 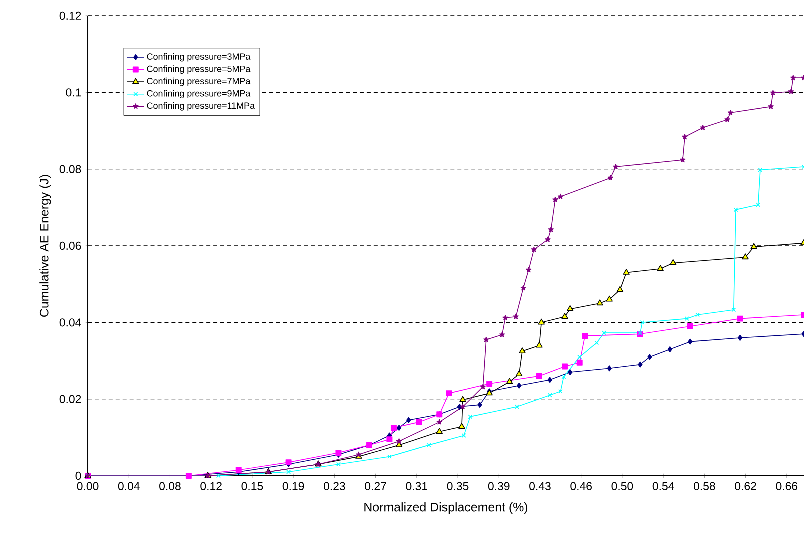 What do you see at coordinates (71, 399) in the screenshot?
I see `y-tick-label: 0.02` at bounding box center [71, 399].